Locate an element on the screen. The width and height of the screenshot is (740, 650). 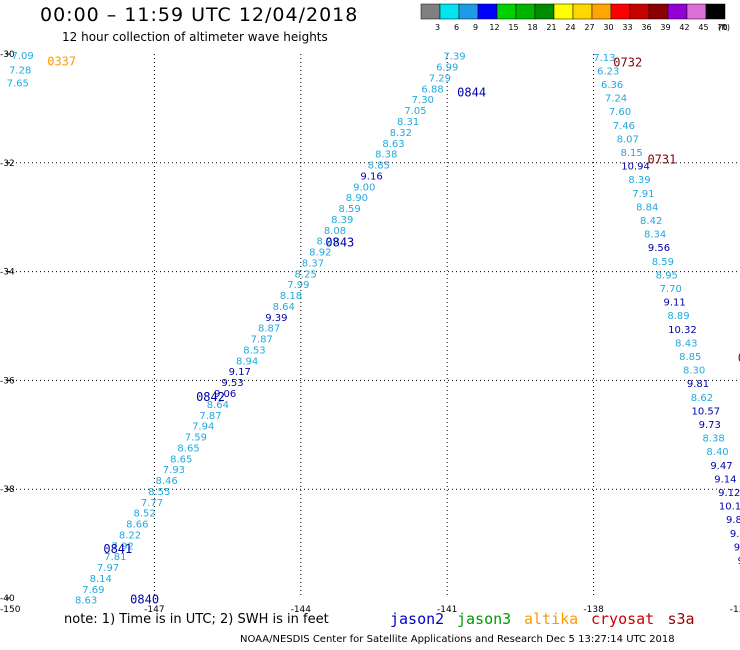
legend-tick-label: 12 is located at coordinates (494, 27).